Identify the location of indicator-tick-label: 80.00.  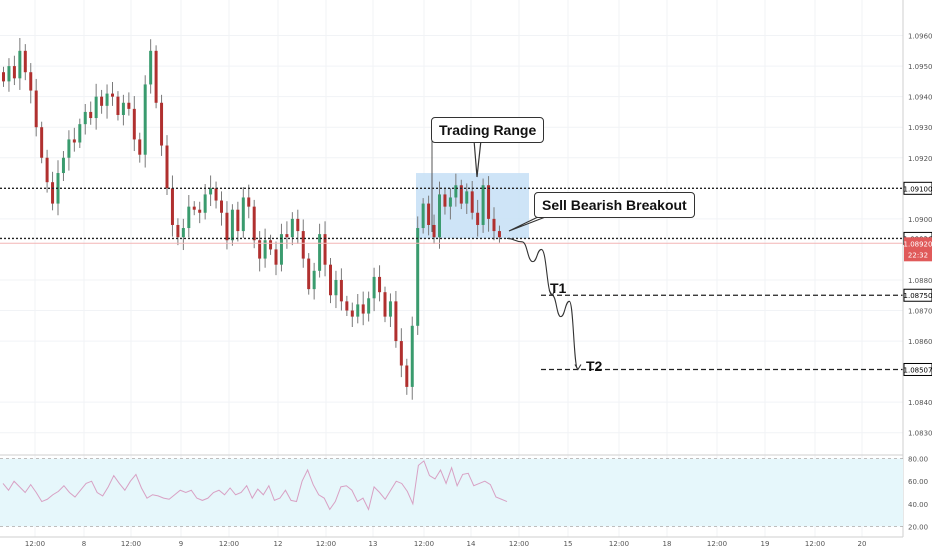
(918, 460).